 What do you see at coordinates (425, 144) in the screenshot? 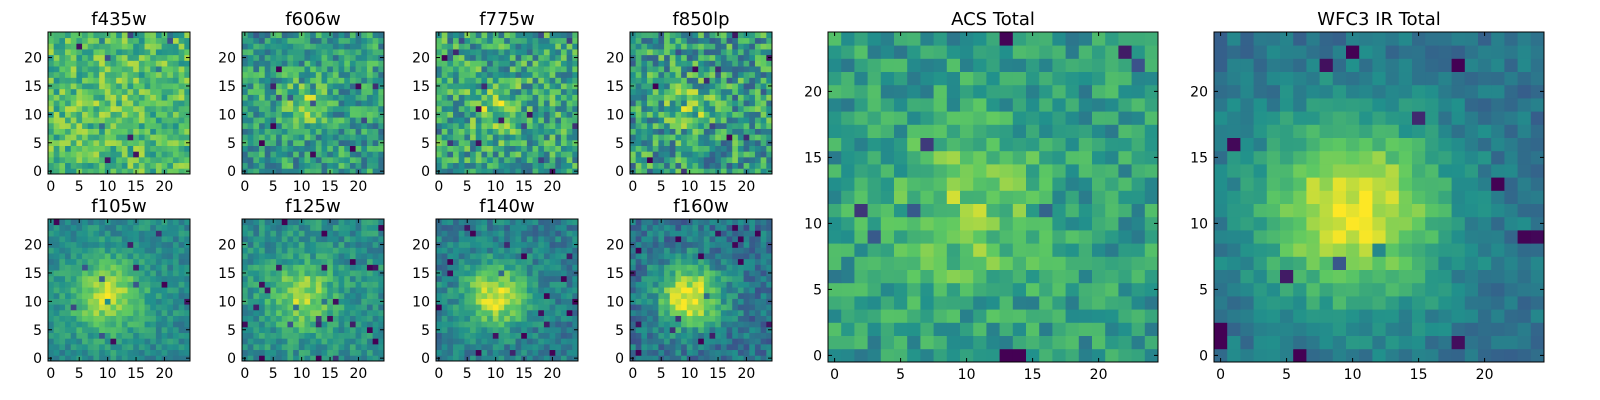
I see `y-tick-label: 5` at bounding box center [425, 144].